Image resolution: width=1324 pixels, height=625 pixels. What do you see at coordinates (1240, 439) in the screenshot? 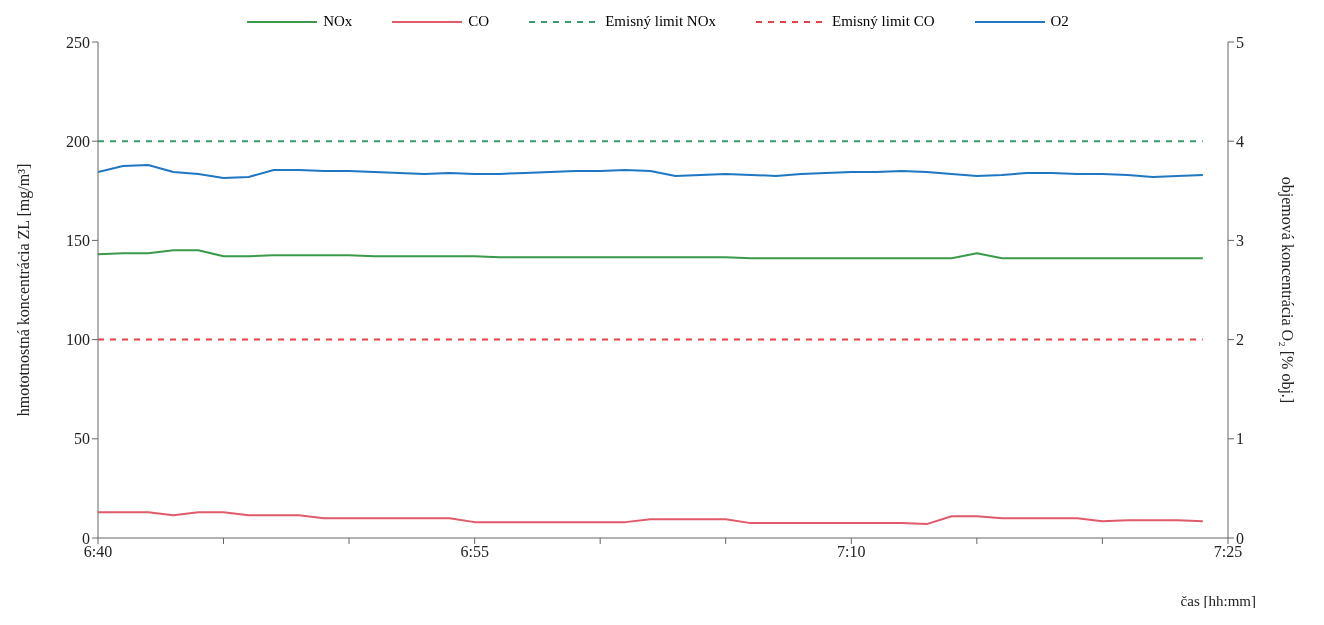
I see `y2-tick-label: 1` at bounding box center [1240, 439].